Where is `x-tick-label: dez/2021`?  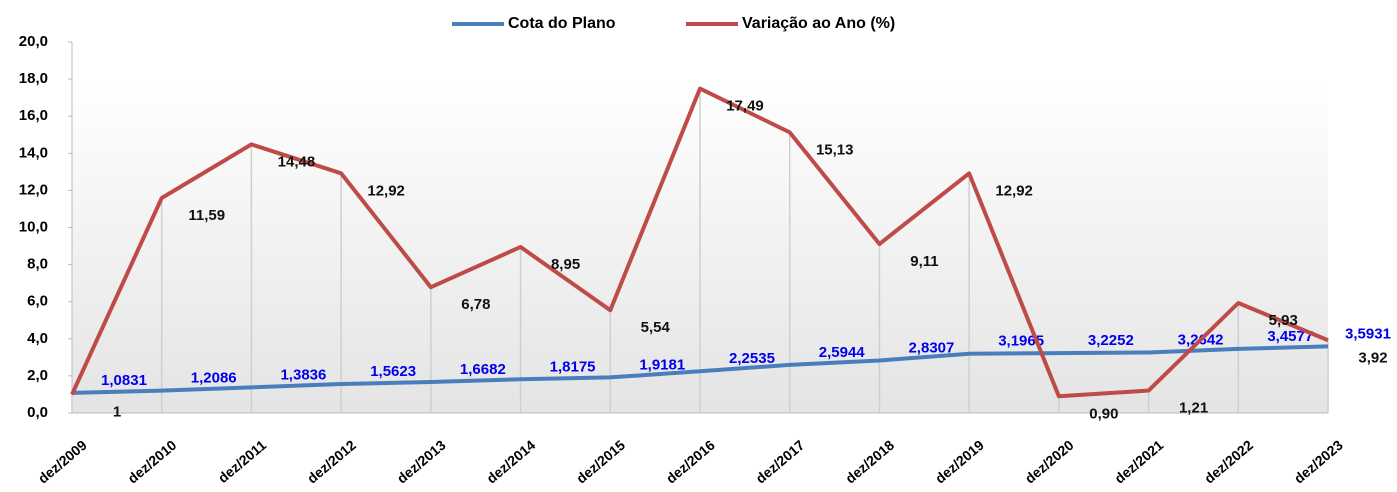
x-tick-label: dez/2021 is located at coordinates (1138, 462).